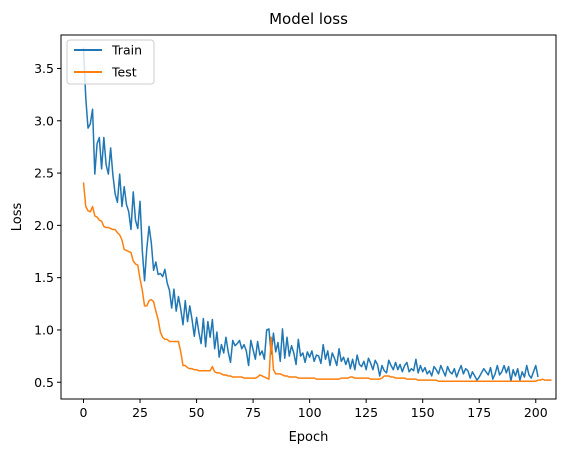  I want to click on y-axis-label: Loss, so click(17, 217).